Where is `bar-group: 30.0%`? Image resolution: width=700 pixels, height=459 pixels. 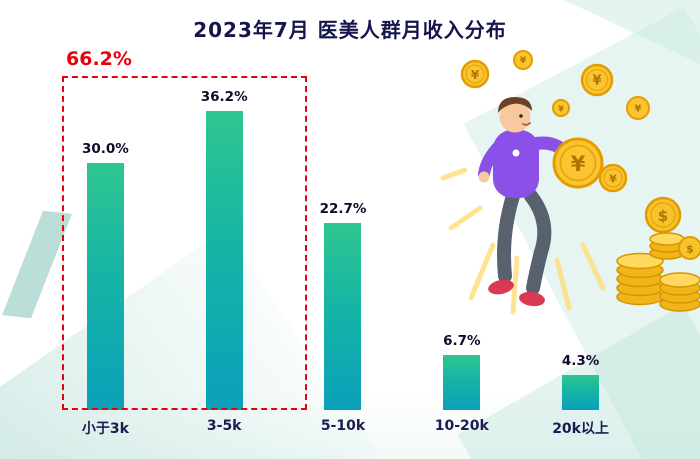
bar-group: 30.0% is located at coordinates (105, 245).